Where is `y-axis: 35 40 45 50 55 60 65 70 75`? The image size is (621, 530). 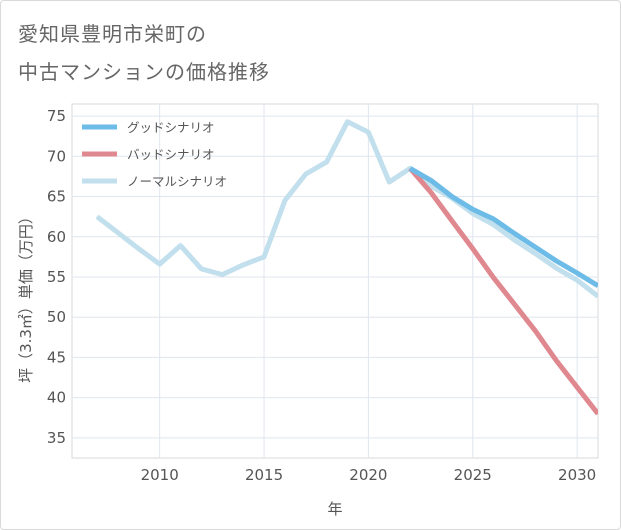 y-axis: 35 40 45 50 55 60 65 70 75 is located at coordinates (56, 277).